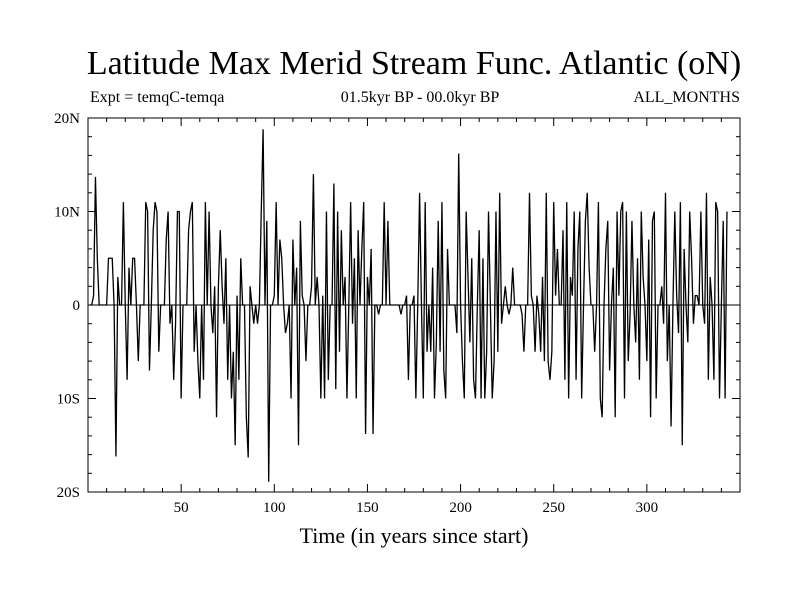 The image size is (800, 600). I want to click on x-tick-label: 100, so click(274, 508).